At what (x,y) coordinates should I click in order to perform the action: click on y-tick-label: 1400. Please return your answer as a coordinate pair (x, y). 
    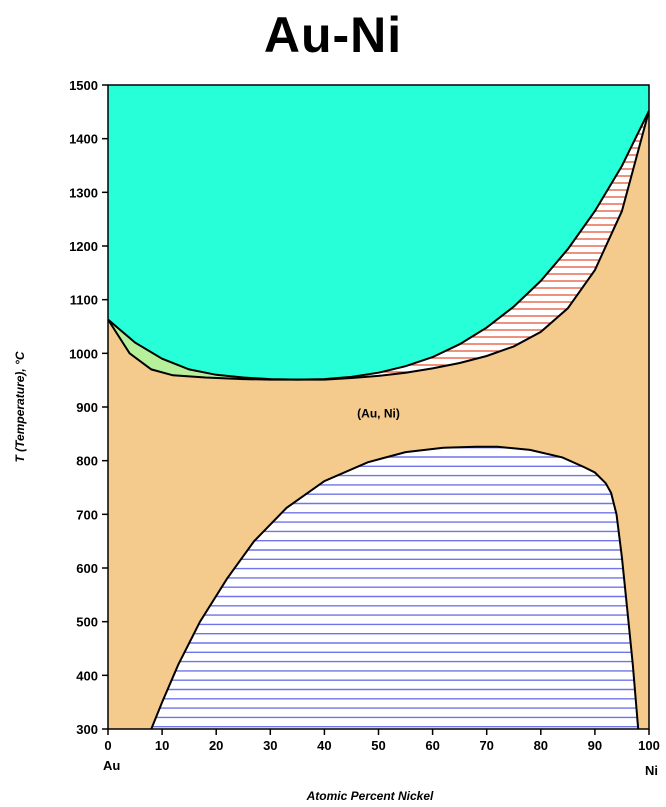
    Looking at the image, I should click on (83, 139).